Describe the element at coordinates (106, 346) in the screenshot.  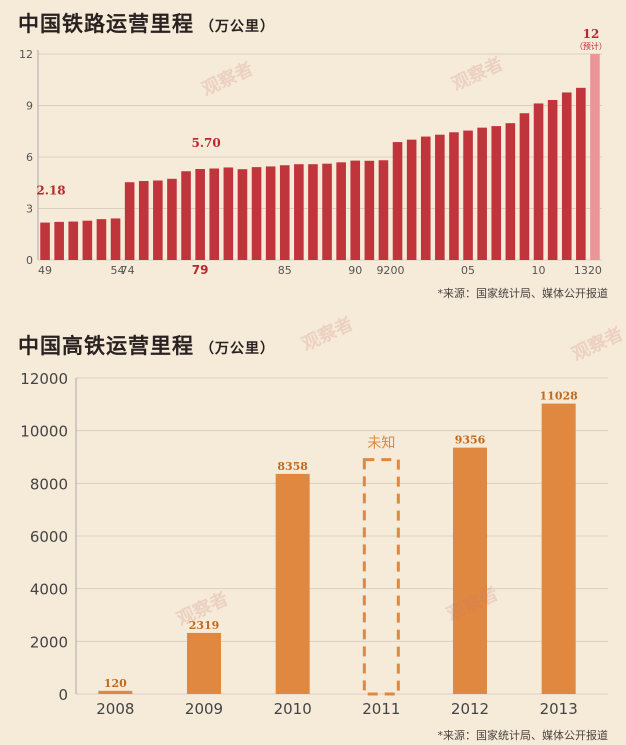
I see `hsr-title-text: 中国高铁运营里程` at that location.